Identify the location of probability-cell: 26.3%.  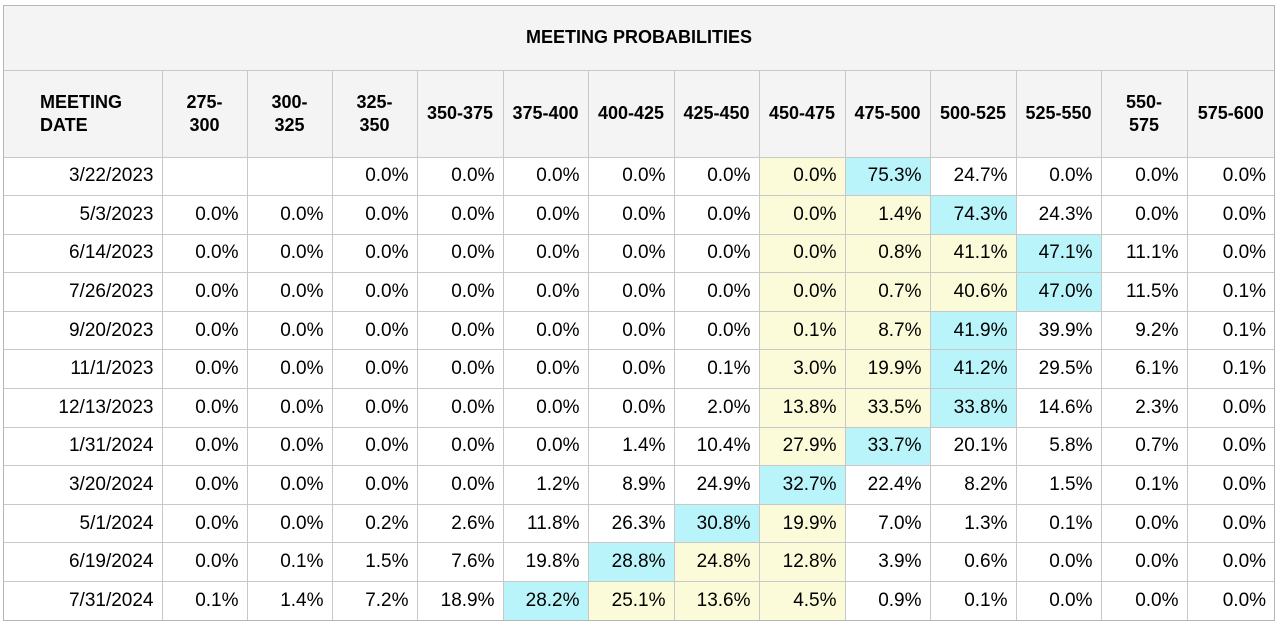
(631, 523).